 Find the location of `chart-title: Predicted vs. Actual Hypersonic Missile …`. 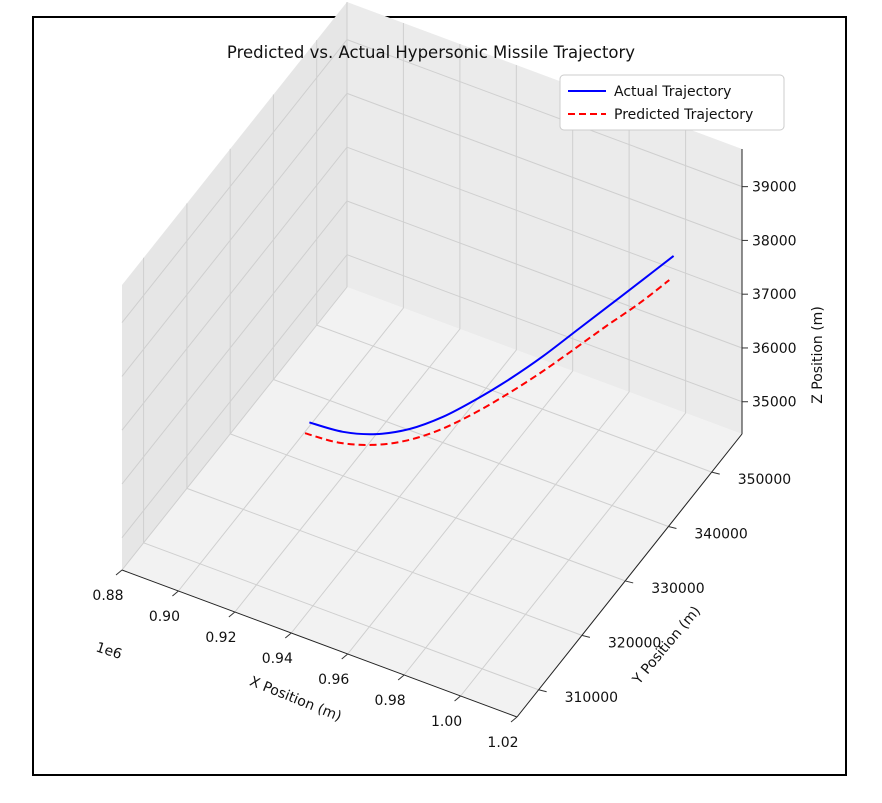

chart-title: Predicted vs. Actual Hypersonic Missile … is located at coordinates (431, 52).